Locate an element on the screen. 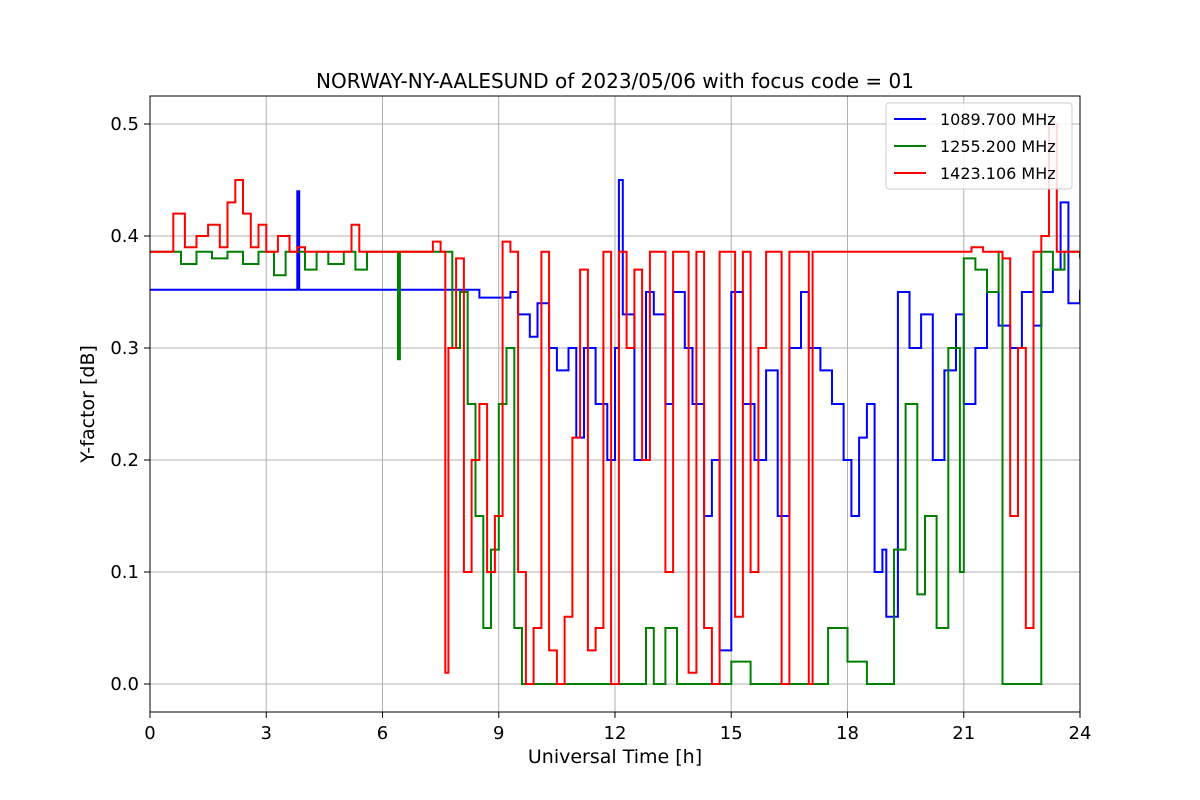 This screenshot has width=1200, height=800. x-tick-label: 18 is located at coordinates (847, 733).